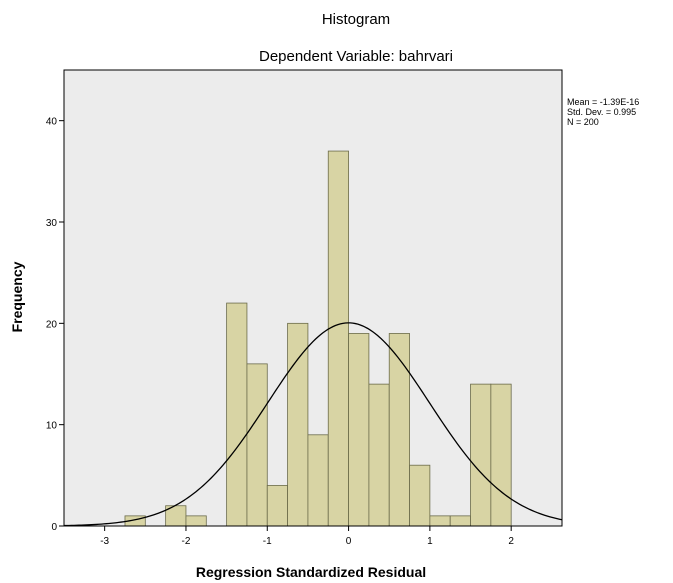 This screenshot has height=583, width=673. I want to click on y-axis: 0 10 20 30 40, so click(55, 325).